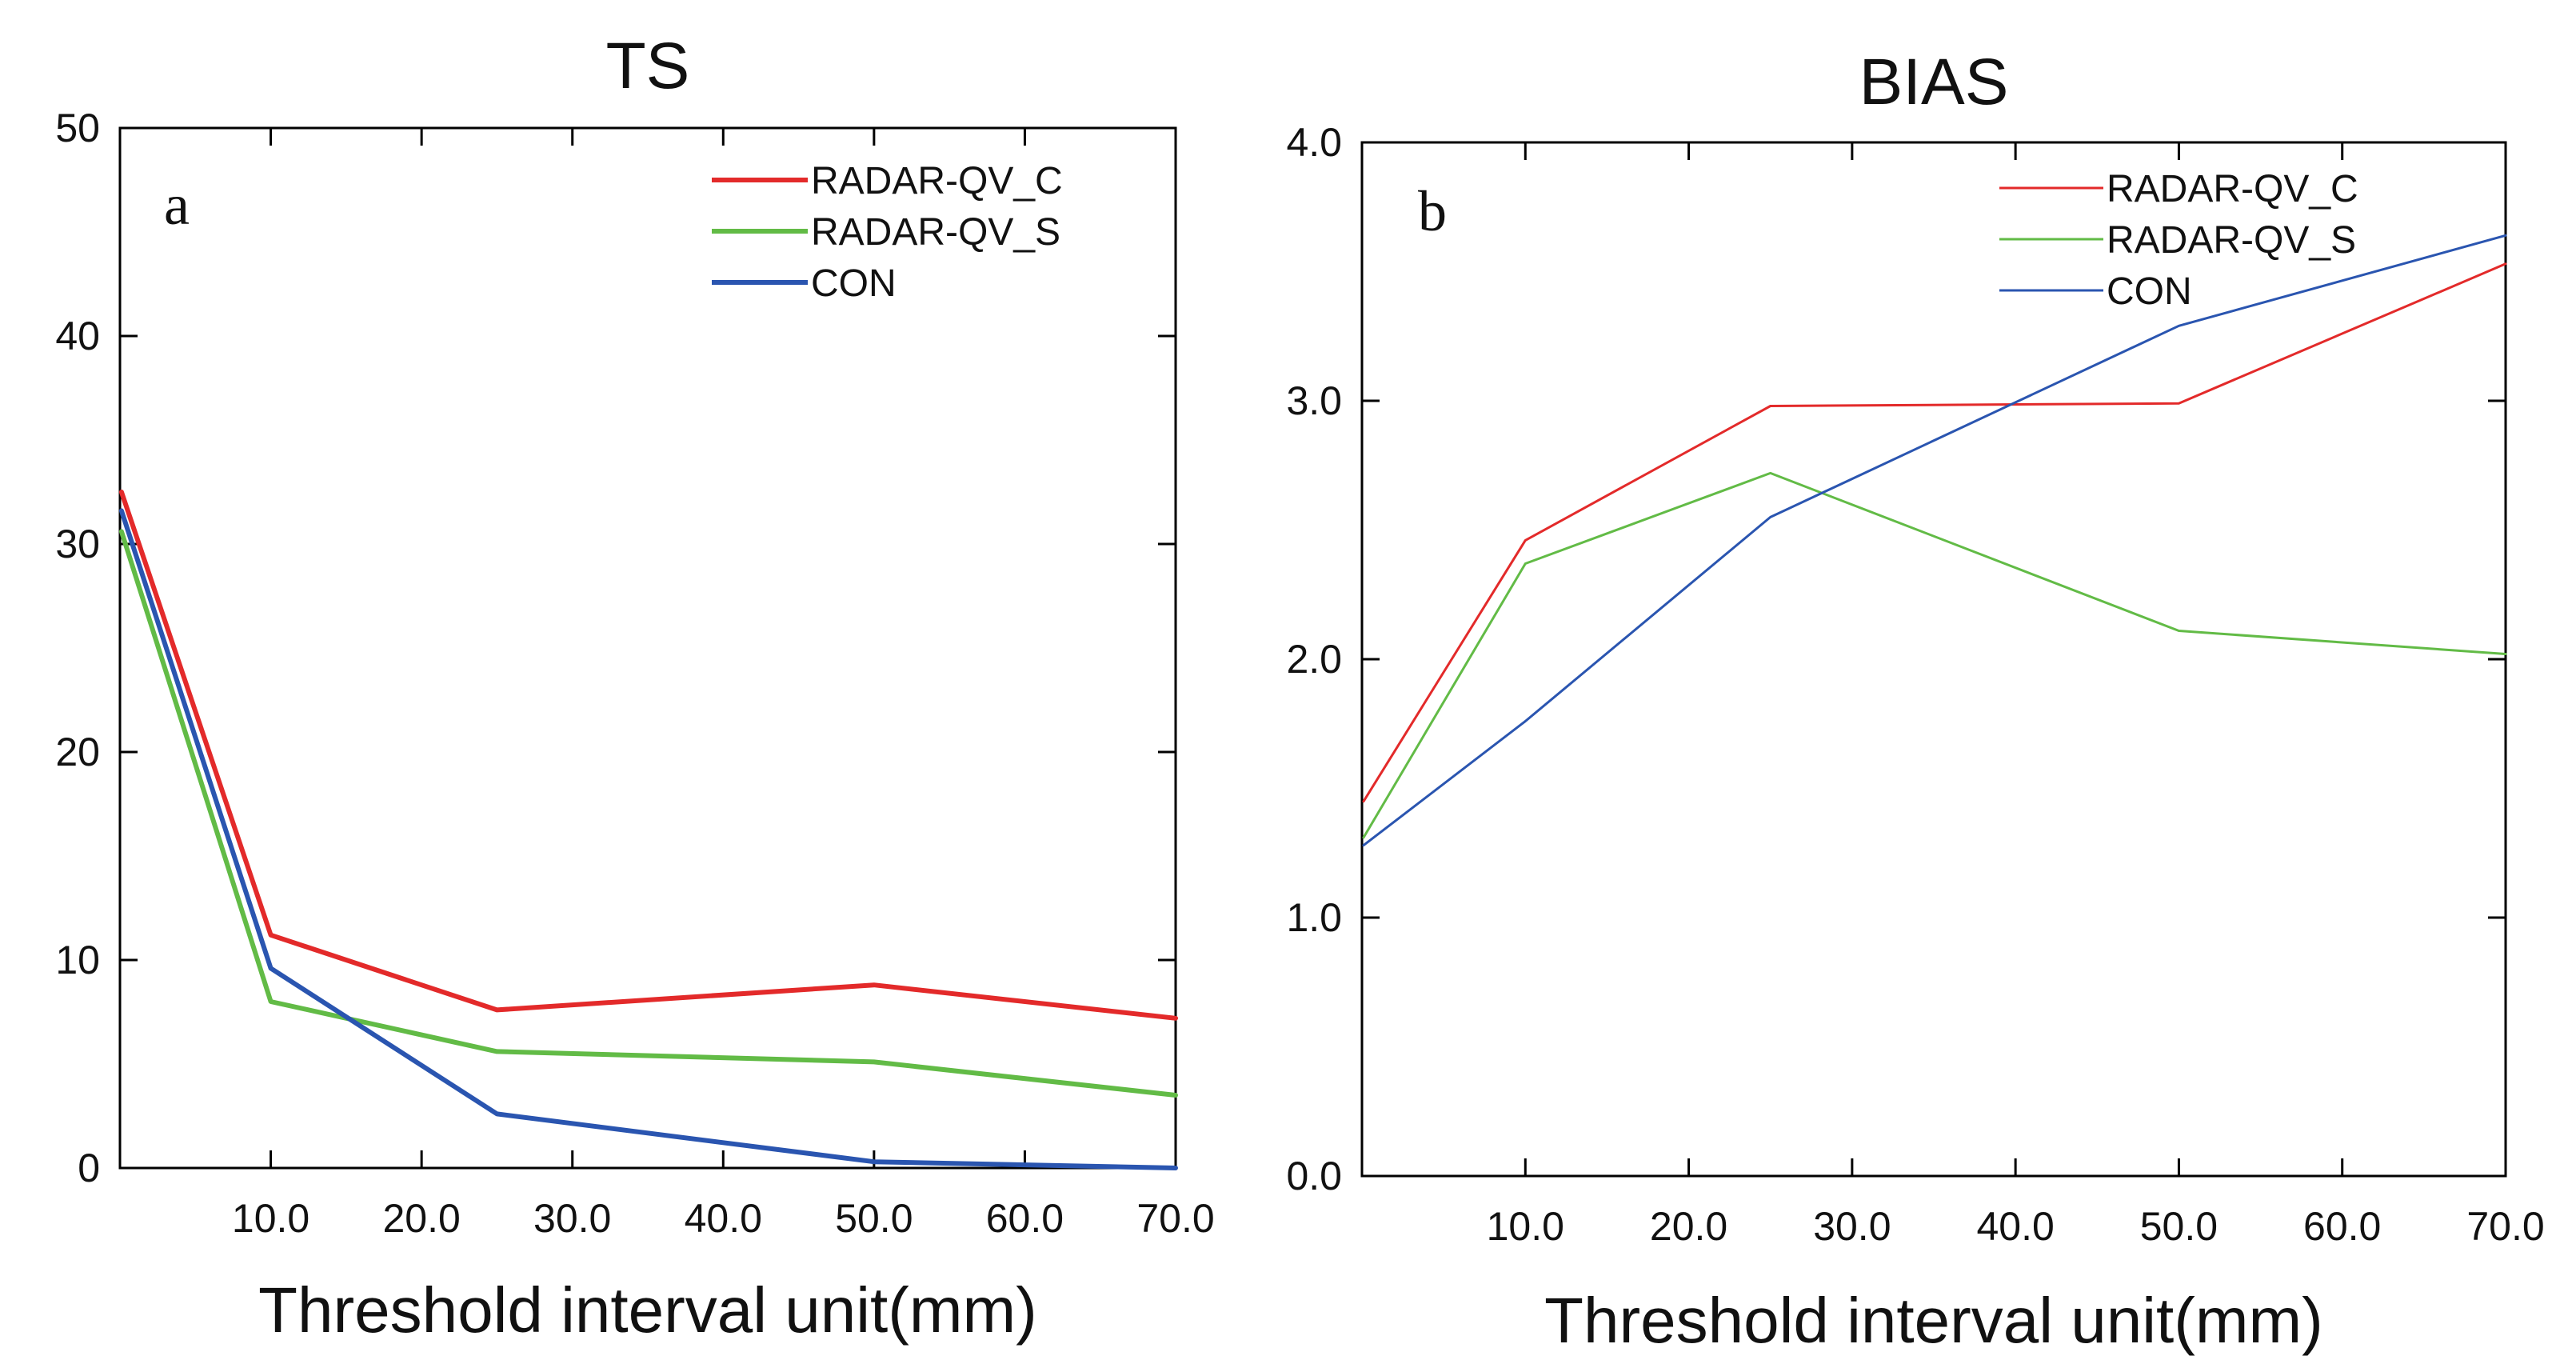 Image resolution: width=2576 pixels, height=1372 pixels. I want to click on y-tick-label: 1.0, so click(1314, 917).